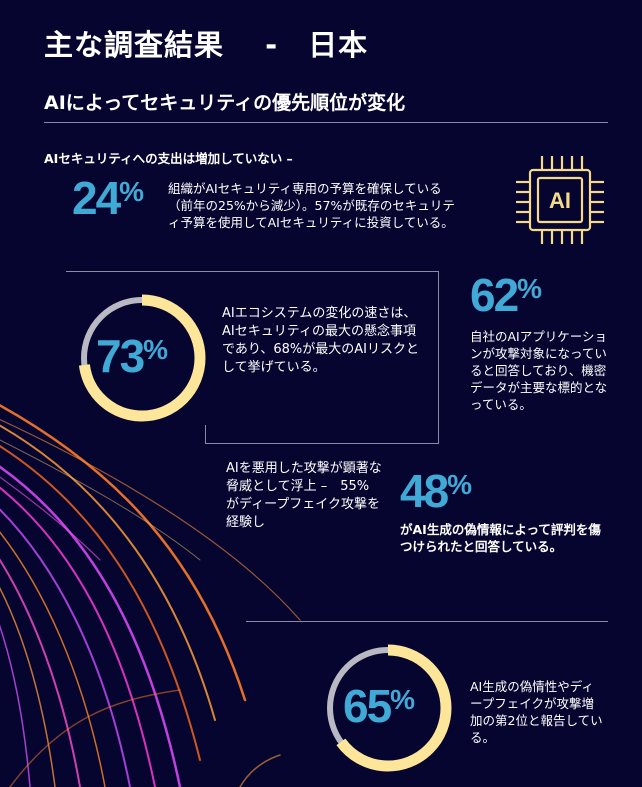 This screenshot has width=642, height=787. Describe the element at coordinates (500, 538) in the screenshot. I see `stat-48-text: がAI生成の偽情報によって評判を傷つけられたと回答している。` at that location.